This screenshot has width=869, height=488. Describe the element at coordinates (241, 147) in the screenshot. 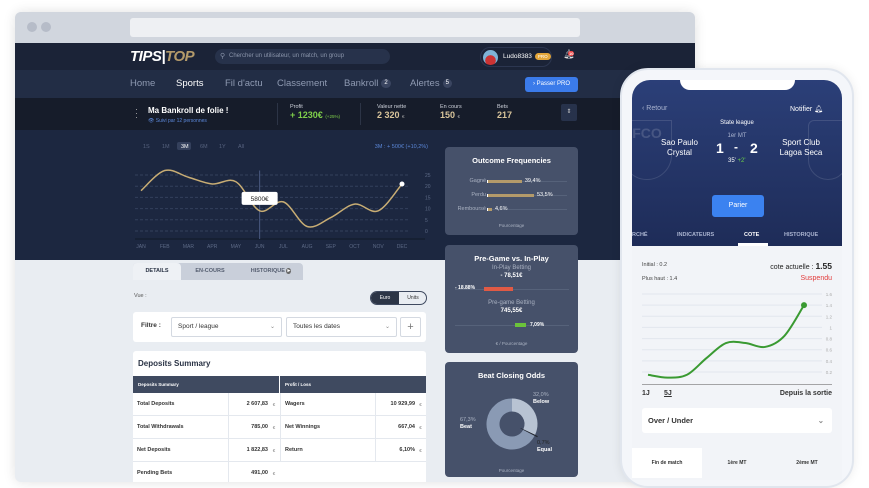

I see `period-All: All` at that location.